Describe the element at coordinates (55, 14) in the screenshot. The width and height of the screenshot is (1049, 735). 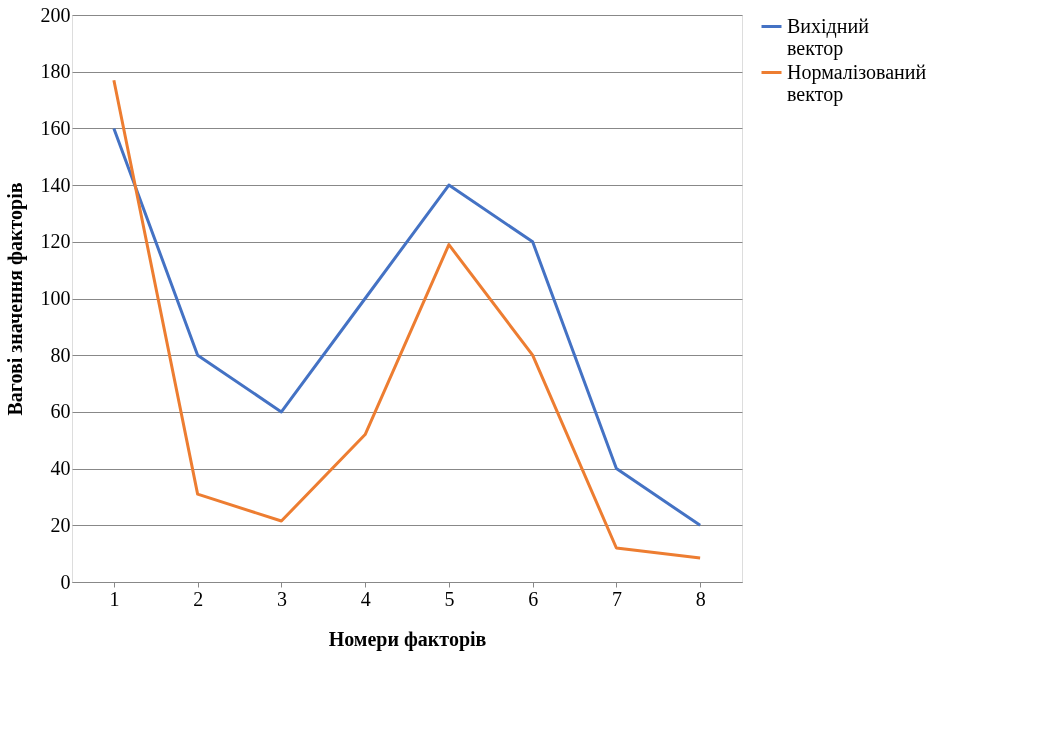
I see `y-tick-label: 200` at that location.